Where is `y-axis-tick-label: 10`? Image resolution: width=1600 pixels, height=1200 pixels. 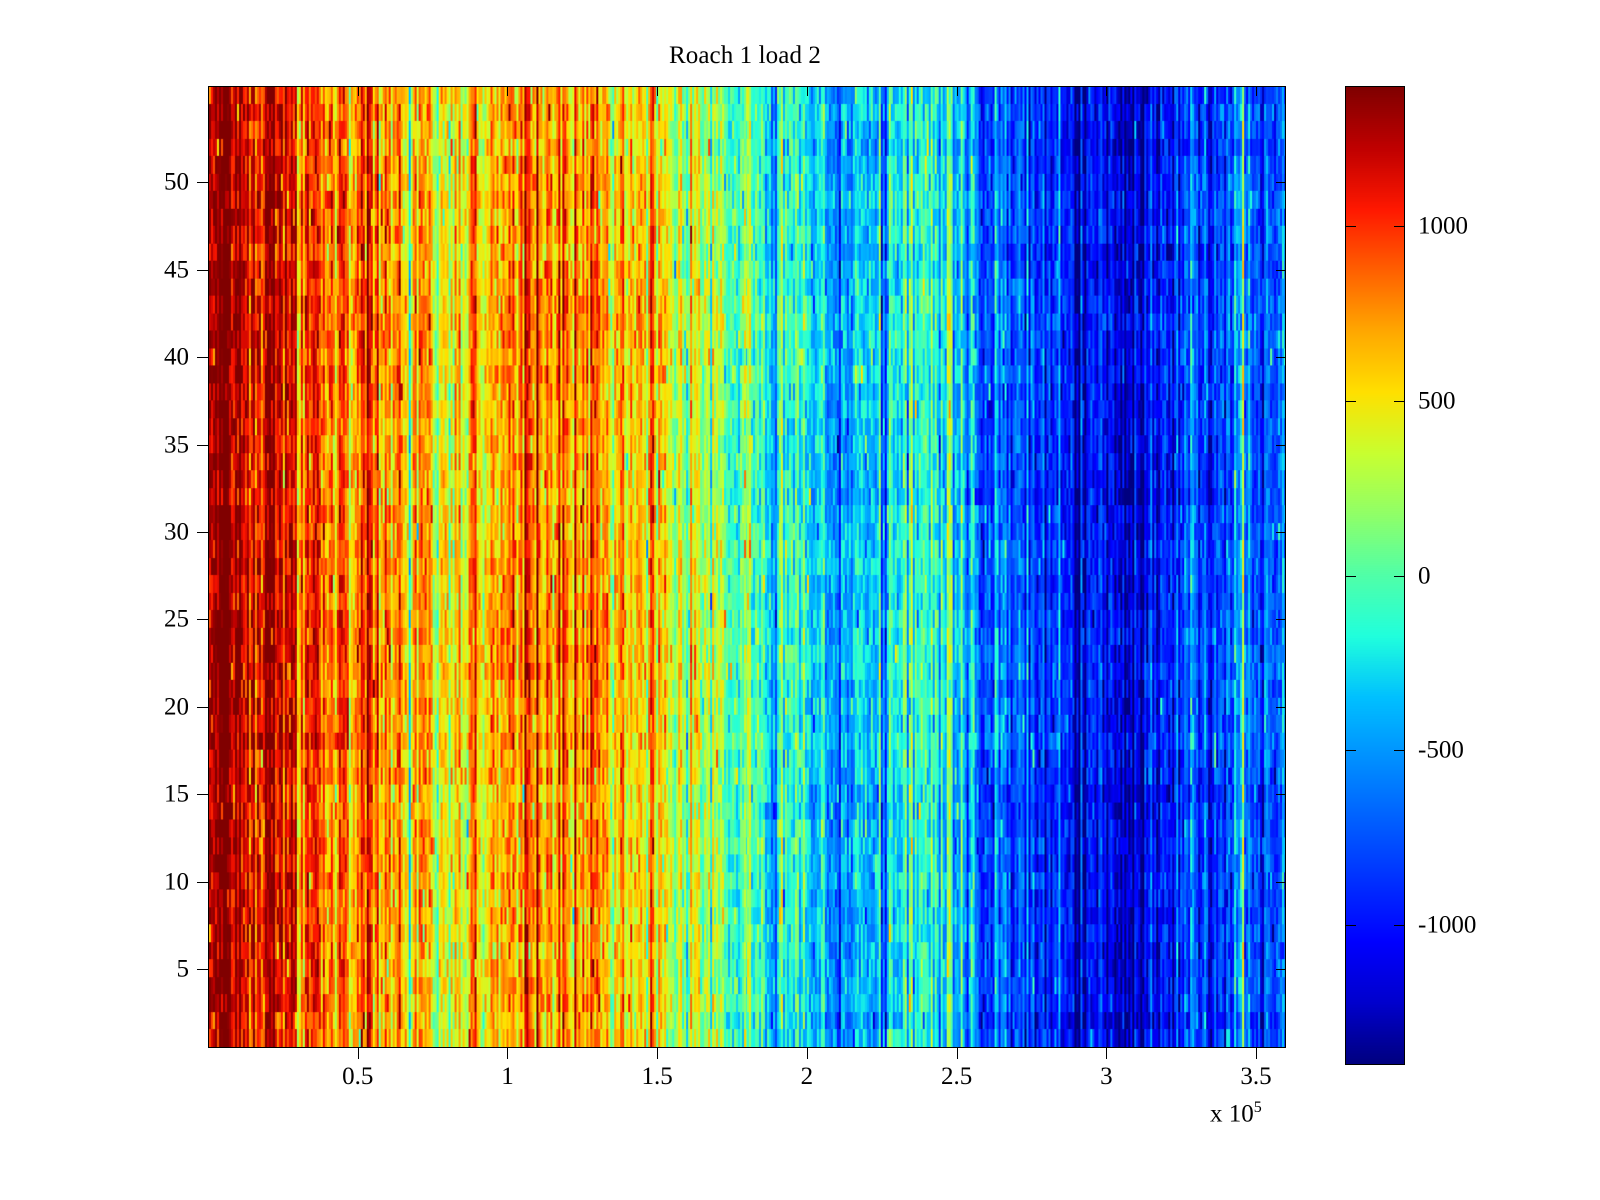 y-axis-tick-label: 10 is located at coordinates (176, 882).